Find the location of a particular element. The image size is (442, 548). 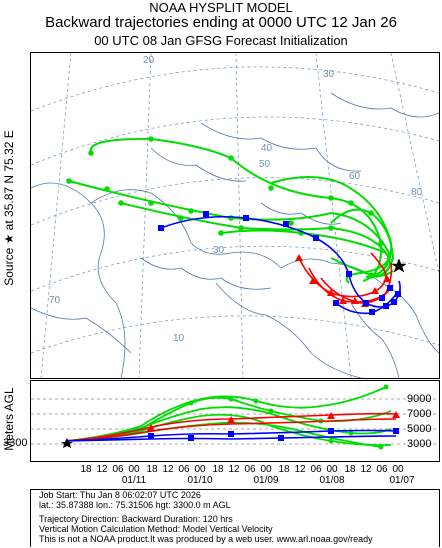

trajectory-blue-markers is located at coordinates (279, 263).